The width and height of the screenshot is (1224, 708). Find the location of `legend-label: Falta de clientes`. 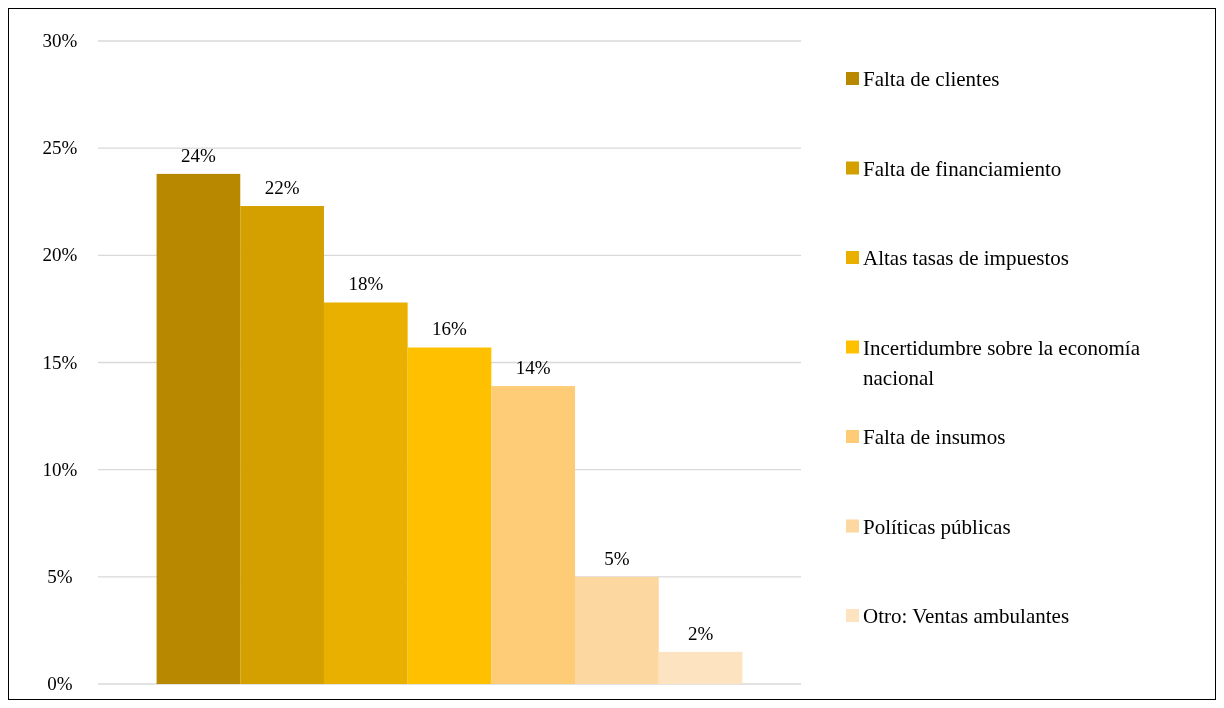

legend-label: Falta de clientes is located at coordinates (931, 79).